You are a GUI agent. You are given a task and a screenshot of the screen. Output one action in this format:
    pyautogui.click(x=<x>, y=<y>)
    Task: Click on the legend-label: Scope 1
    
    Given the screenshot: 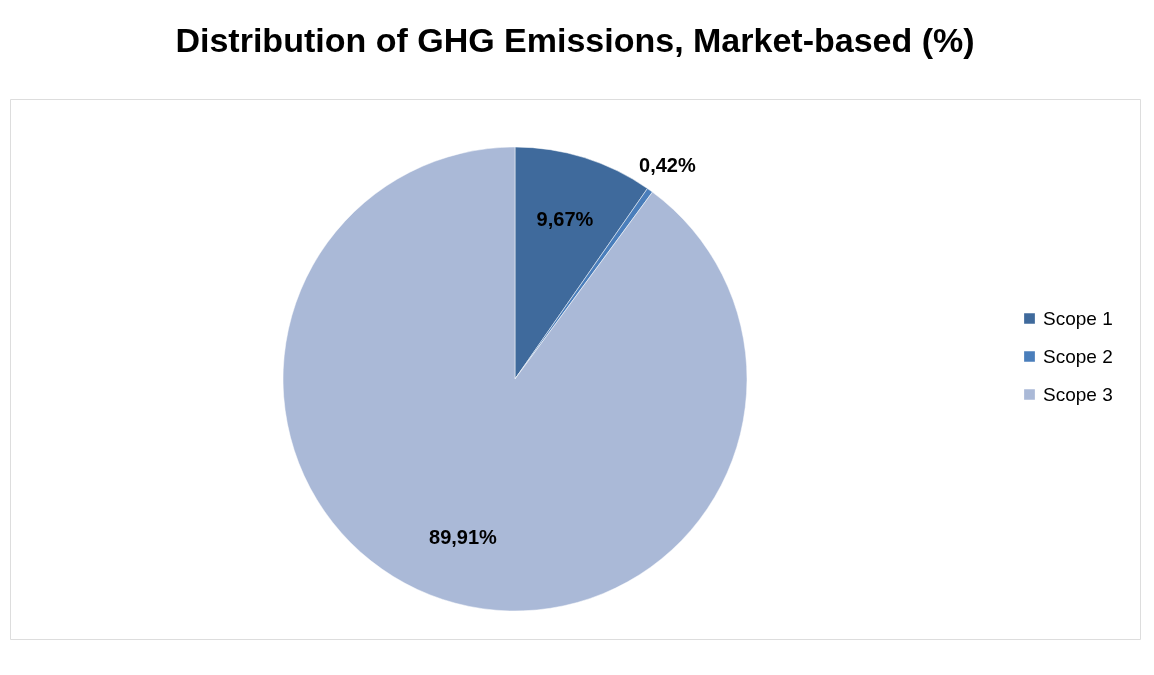 What is the action you would take?
    pyautogui.click(x=1078, y=318)
    